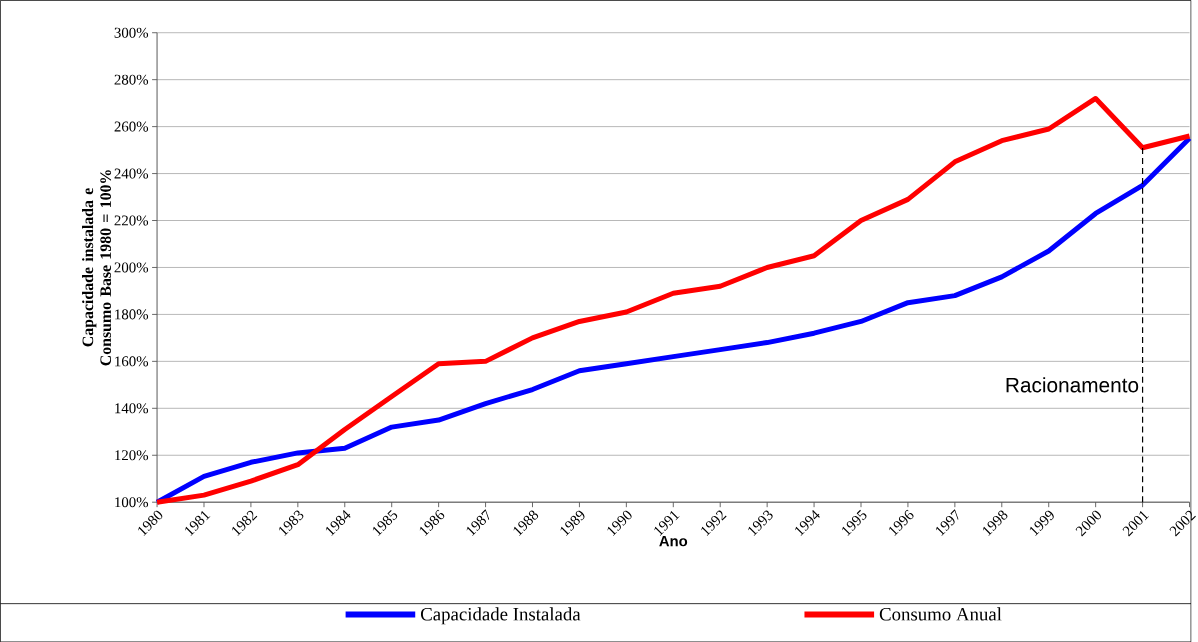  What do you see at coordinates (131, 32) in the screenshot?
I see `y-tick-label: 300%` at bounding box center [131, 32].